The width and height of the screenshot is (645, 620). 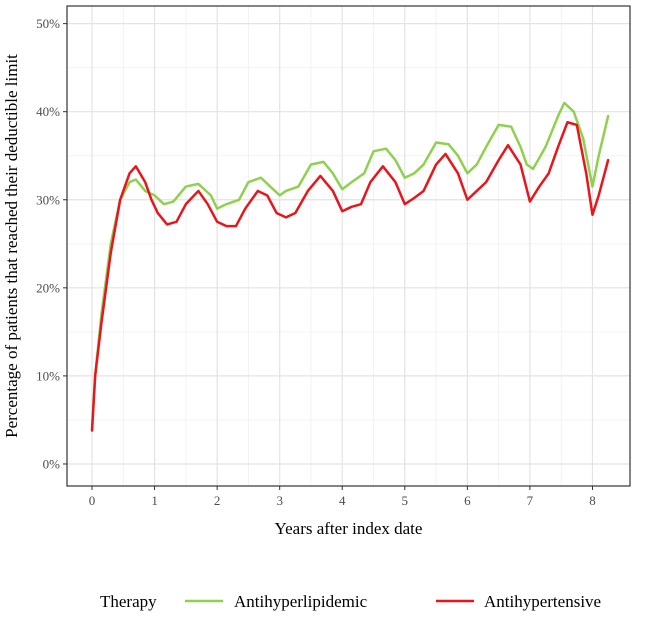 I want to click on legend-title: Therapy, so click(x=128, y=601).